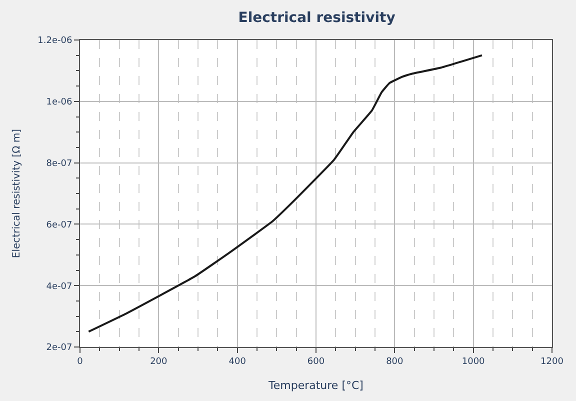  What do you see at coordinates (159, 361) in the screenshot?
I see `x-tick-label: 200` at bounding box center [159, 361].